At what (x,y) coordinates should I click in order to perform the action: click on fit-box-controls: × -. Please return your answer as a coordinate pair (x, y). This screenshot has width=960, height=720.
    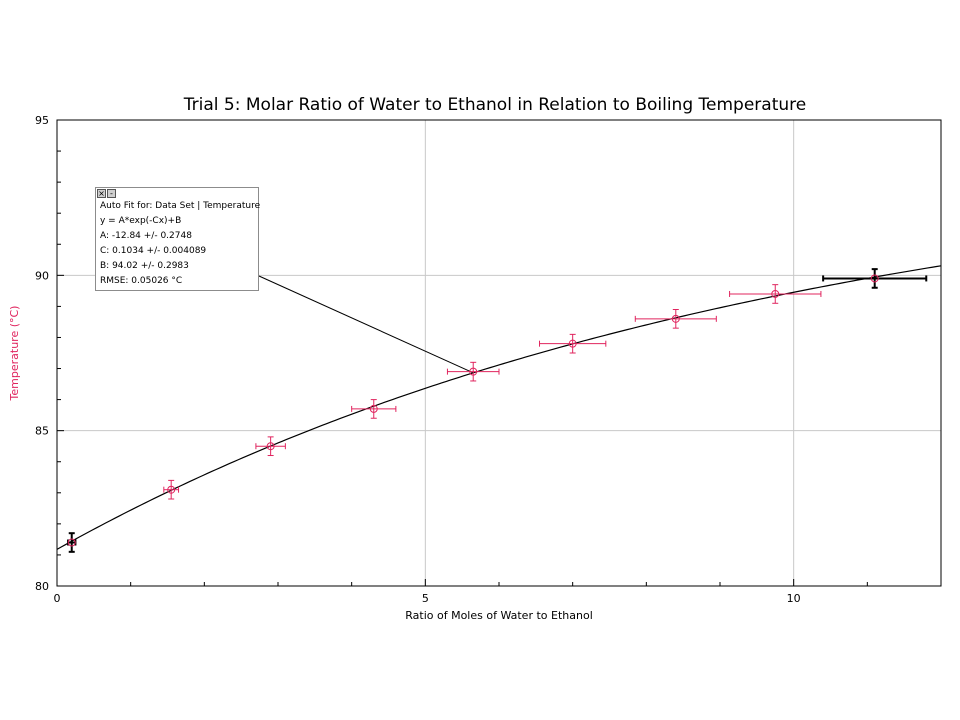
    Looking at the image, I should click on (106, 193).